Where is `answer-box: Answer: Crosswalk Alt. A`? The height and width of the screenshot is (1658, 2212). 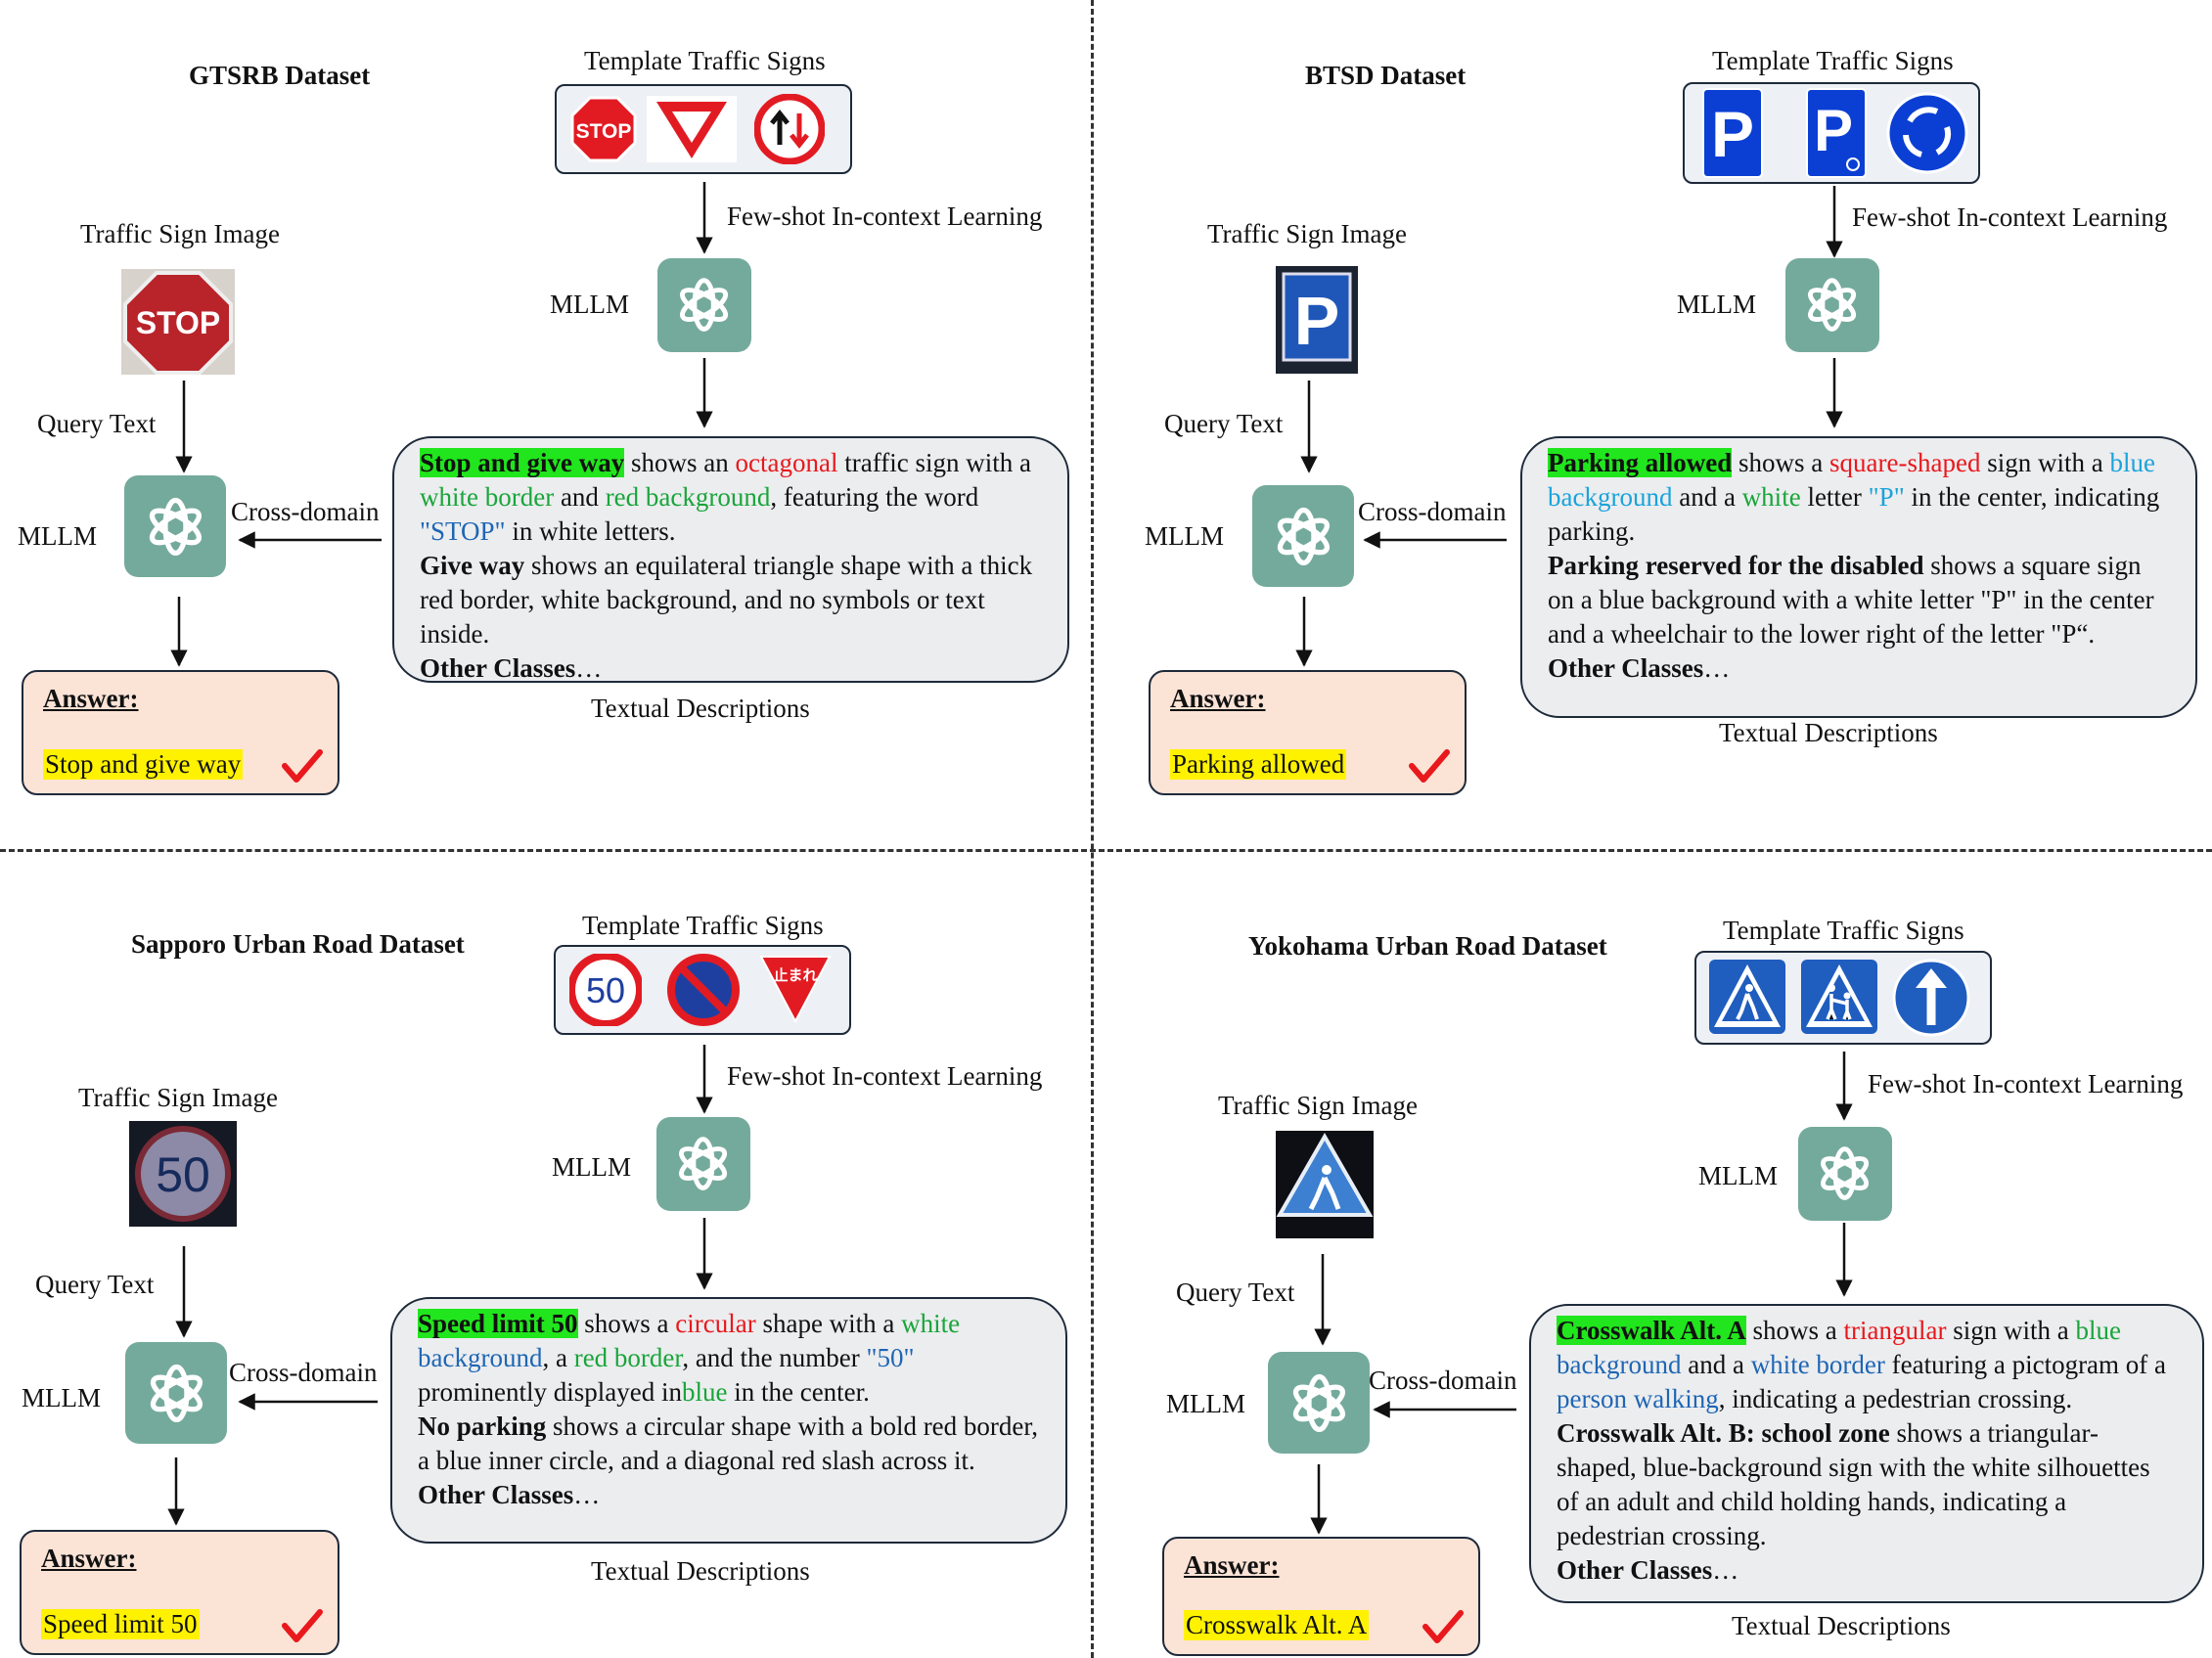
answer-box: Answer: Crosswalk Alt. A is located at coordinates (1321, 1596).